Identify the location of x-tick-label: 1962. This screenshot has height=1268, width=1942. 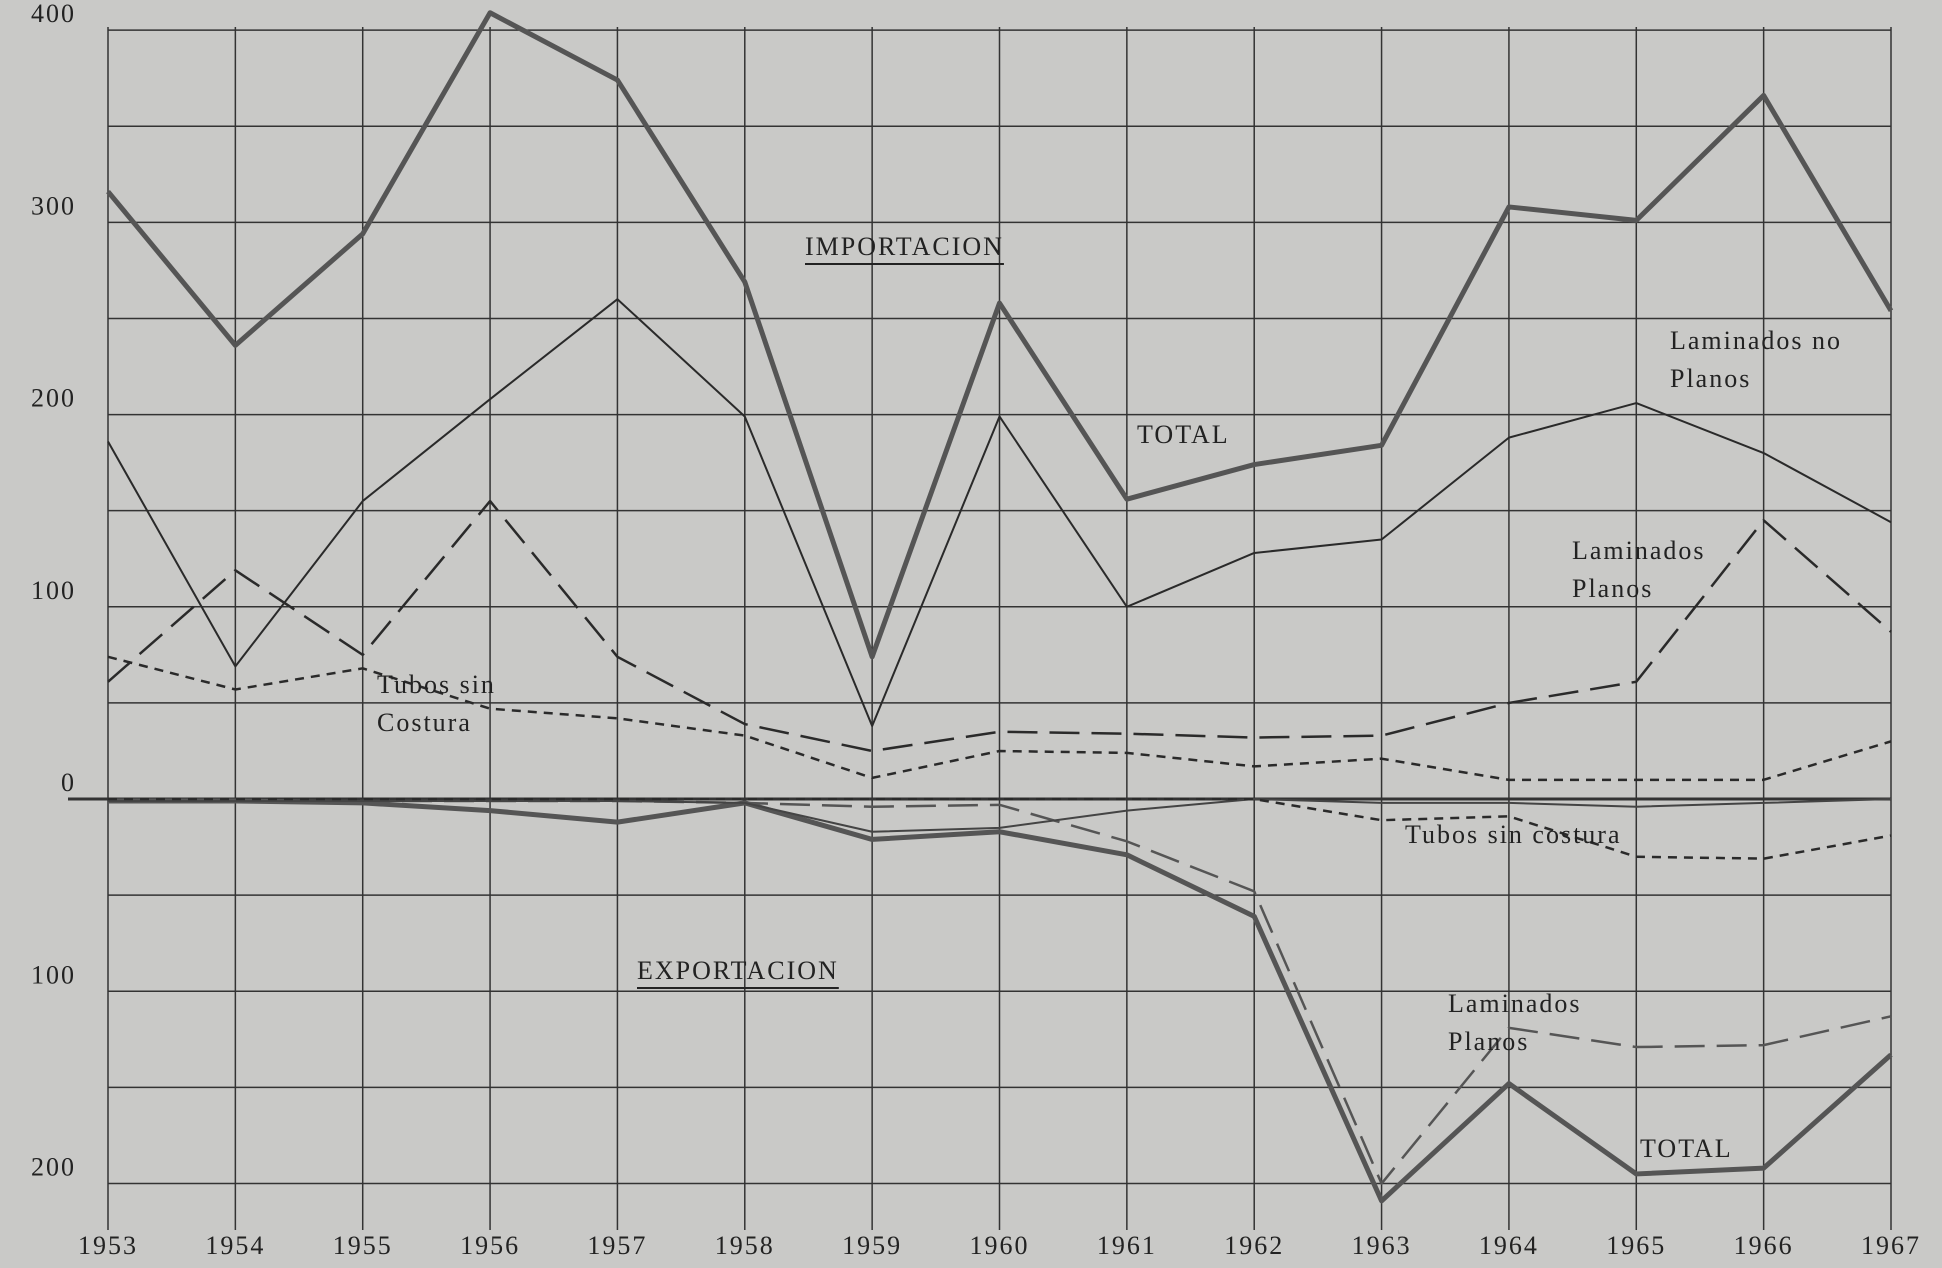
(1254, 1245).